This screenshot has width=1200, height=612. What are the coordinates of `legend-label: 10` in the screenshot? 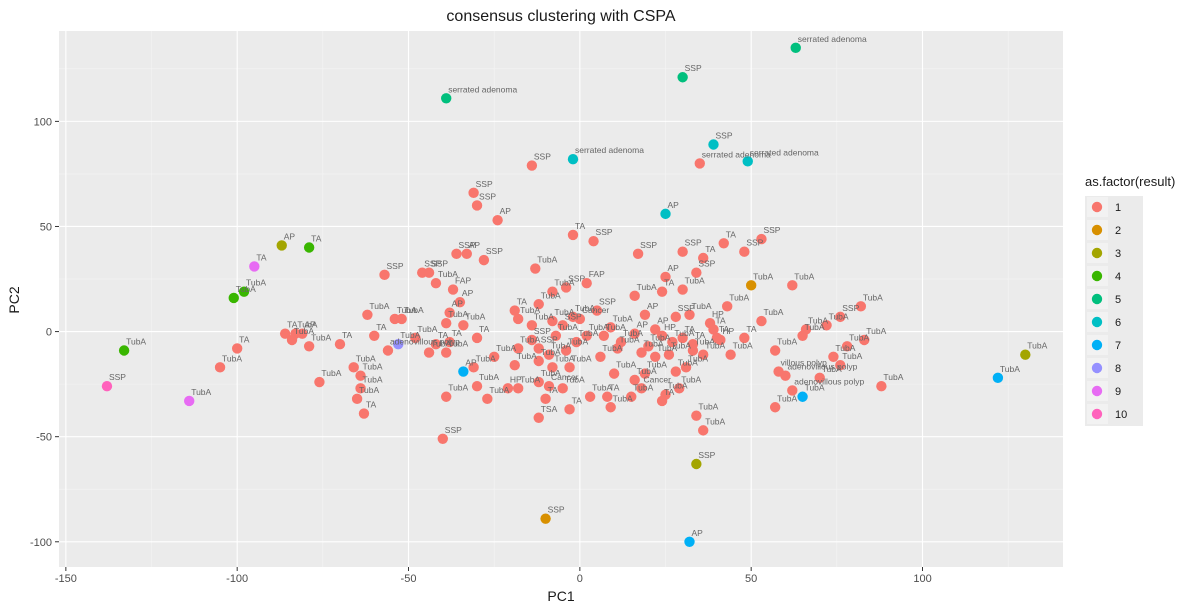 It's located at (1121, 415).